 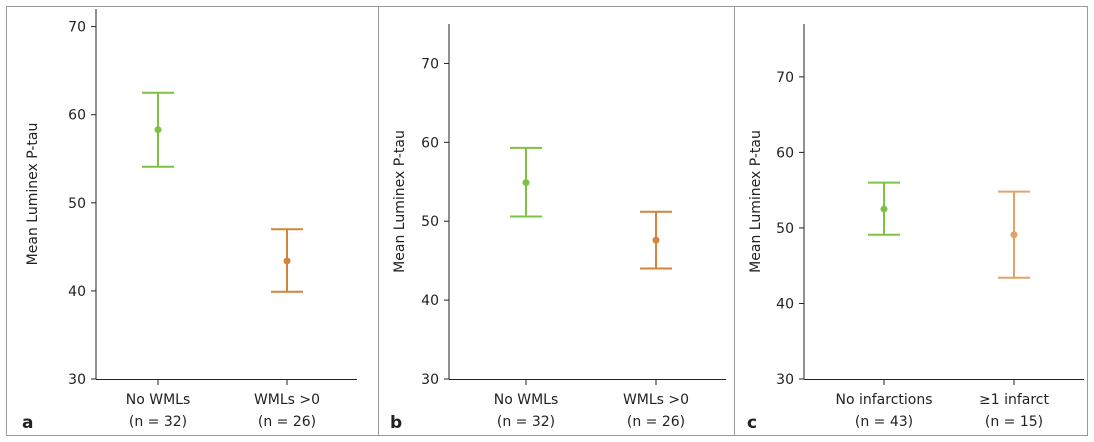 I want to click on x-tick-label: ≥1 infarct, so click(x=1014, y=400).